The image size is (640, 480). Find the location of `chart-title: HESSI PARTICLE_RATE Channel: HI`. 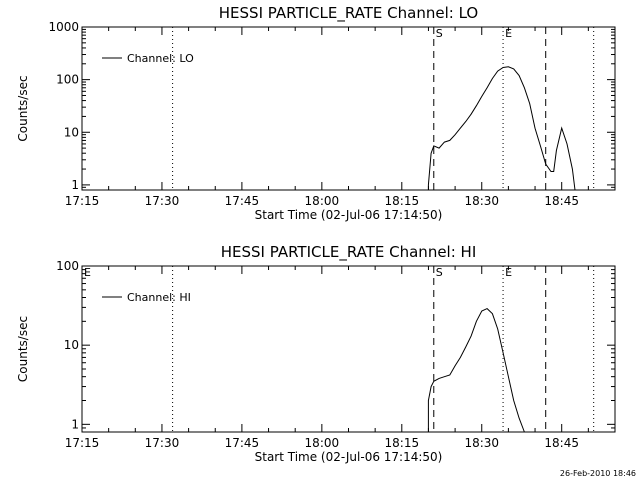

chart-title: HESSI PARTICLE_RATE Channel: HI is located at coordinates (349, 252).